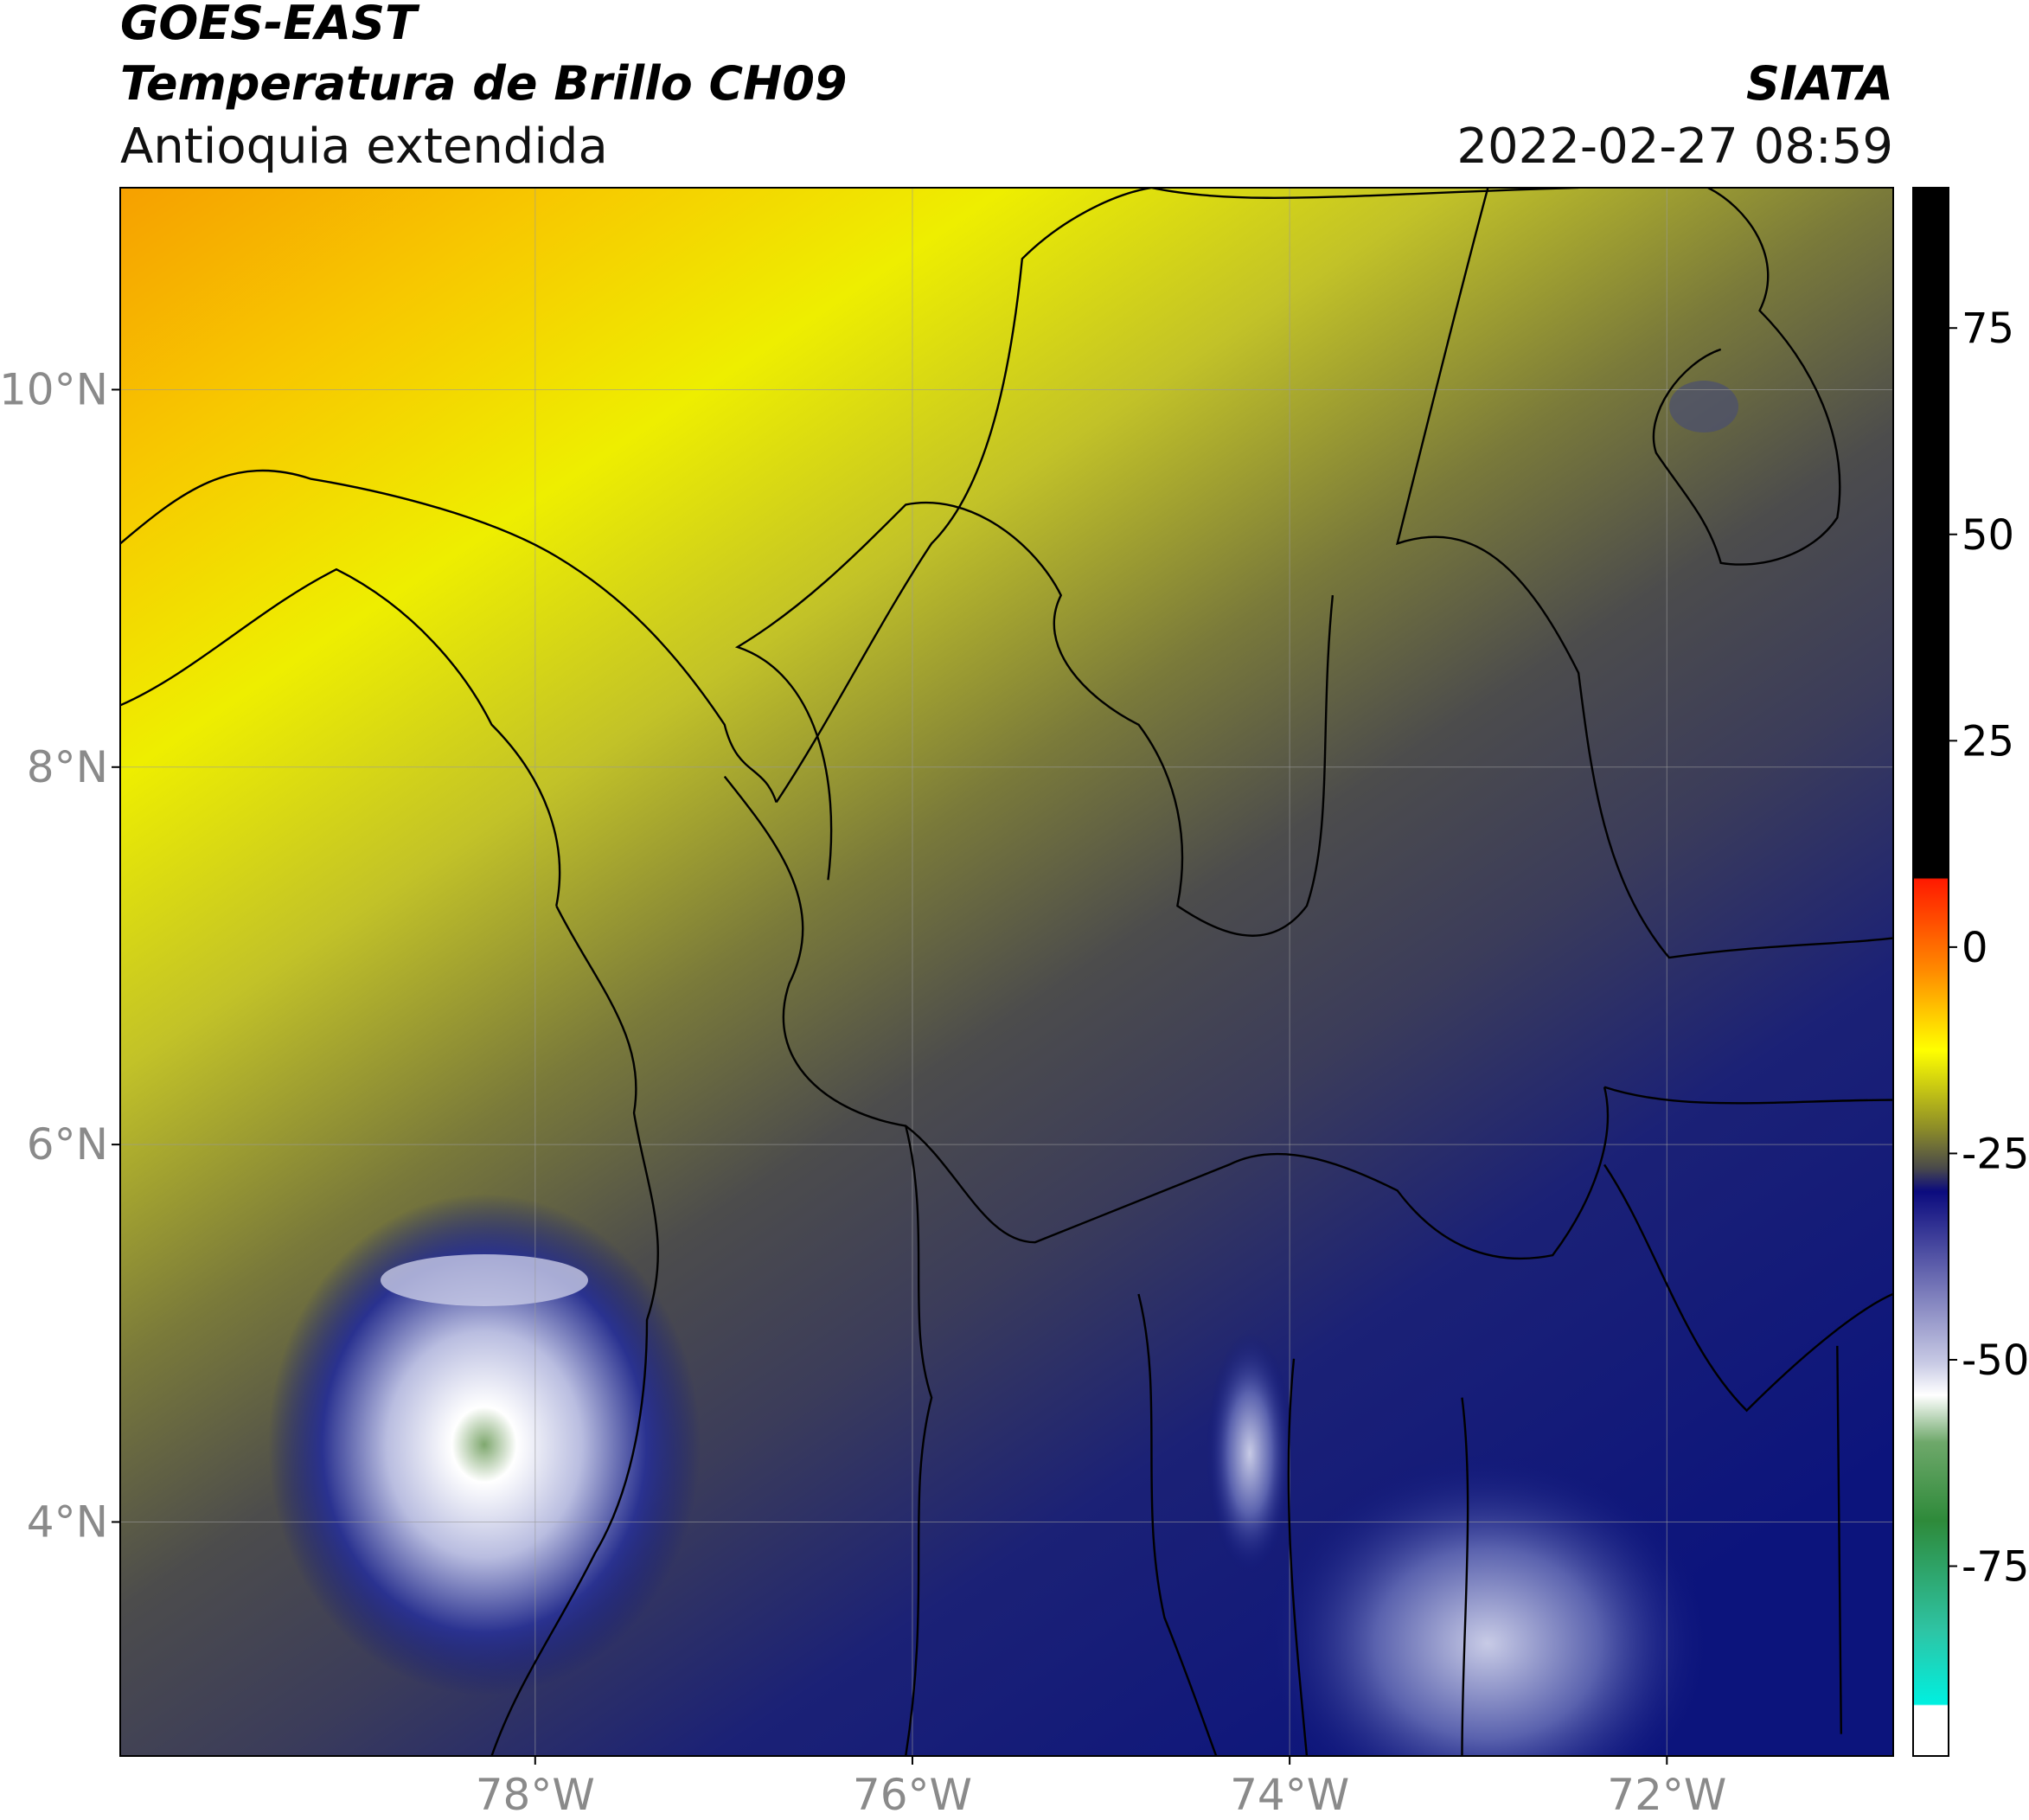 Image resolution: width=2029 pixels, height=1820 pixels. Describe the element at coordinates (1995, 1154) in the screenshot. I see `colorbar-tick-label: -25` at that location.